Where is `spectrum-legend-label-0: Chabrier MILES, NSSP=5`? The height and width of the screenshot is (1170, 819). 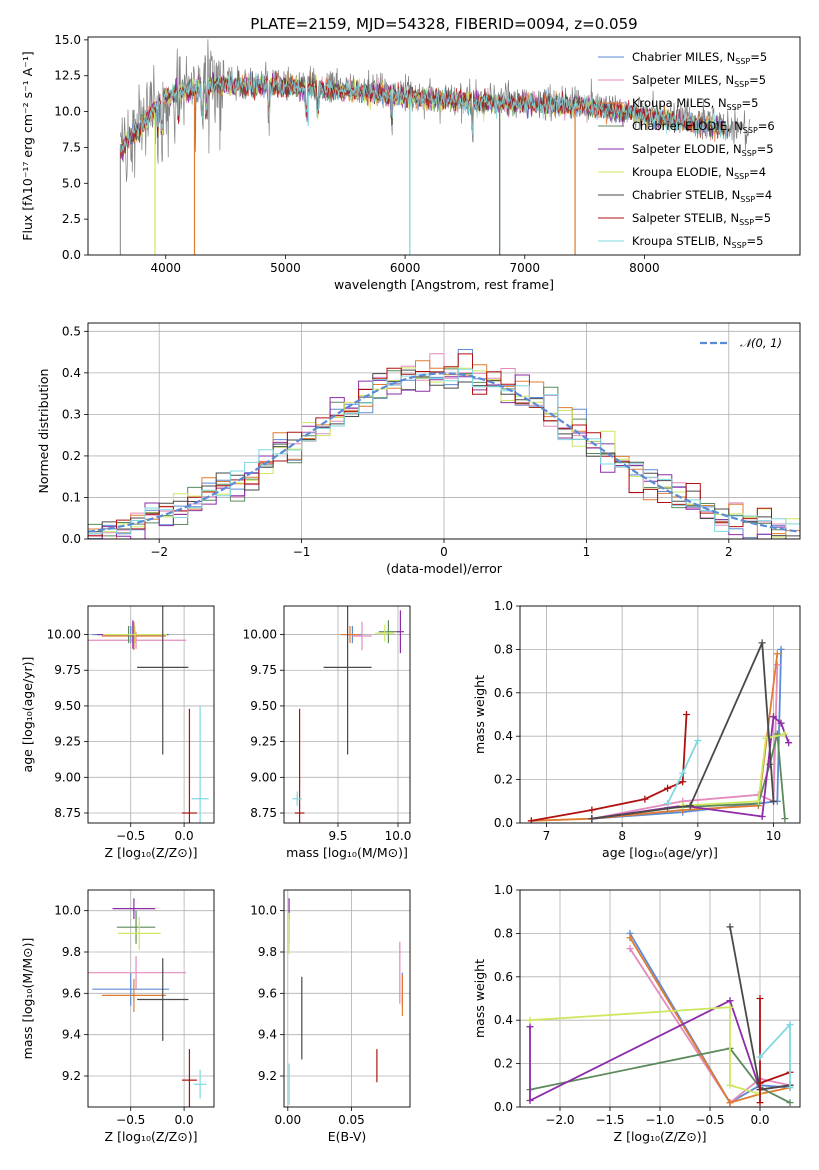 spectrum-legend-label-0: Chabrier MILES, NSSP=5 is located at coordinates (699, 58).